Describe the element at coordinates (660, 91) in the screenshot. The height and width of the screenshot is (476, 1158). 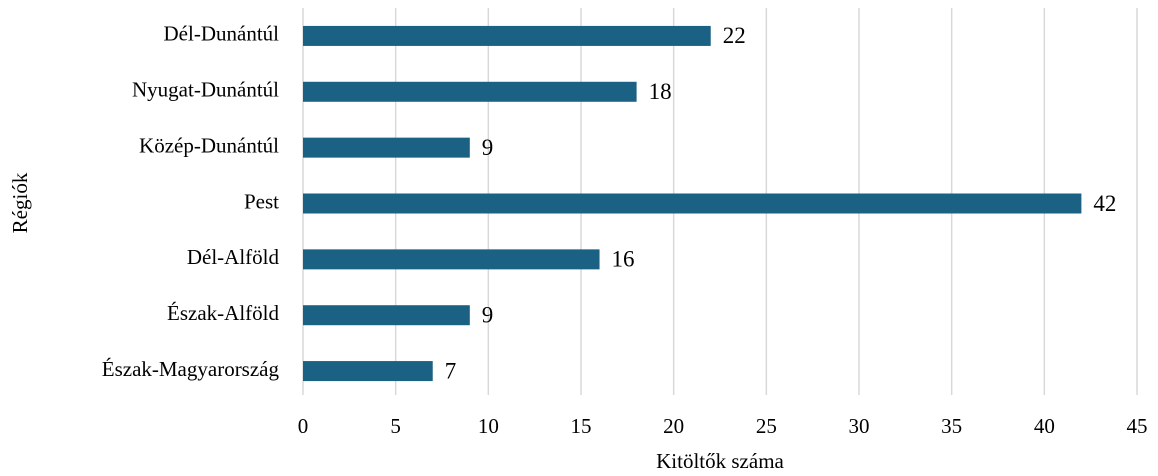
I see `data-label: 18` at that location.